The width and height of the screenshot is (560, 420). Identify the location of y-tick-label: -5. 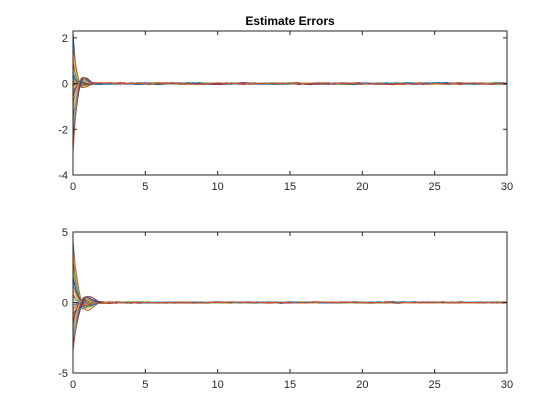
(63, 374).